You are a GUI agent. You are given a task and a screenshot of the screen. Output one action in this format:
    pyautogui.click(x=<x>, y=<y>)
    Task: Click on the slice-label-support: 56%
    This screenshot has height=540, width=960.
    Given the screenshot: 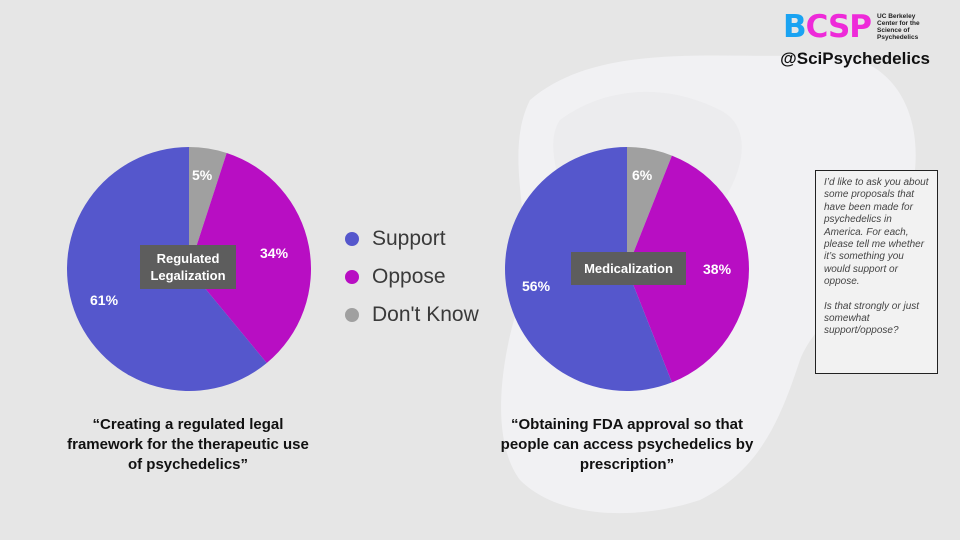 What is the action you would take?
    pyautogui.click(x=536, y=286)
    